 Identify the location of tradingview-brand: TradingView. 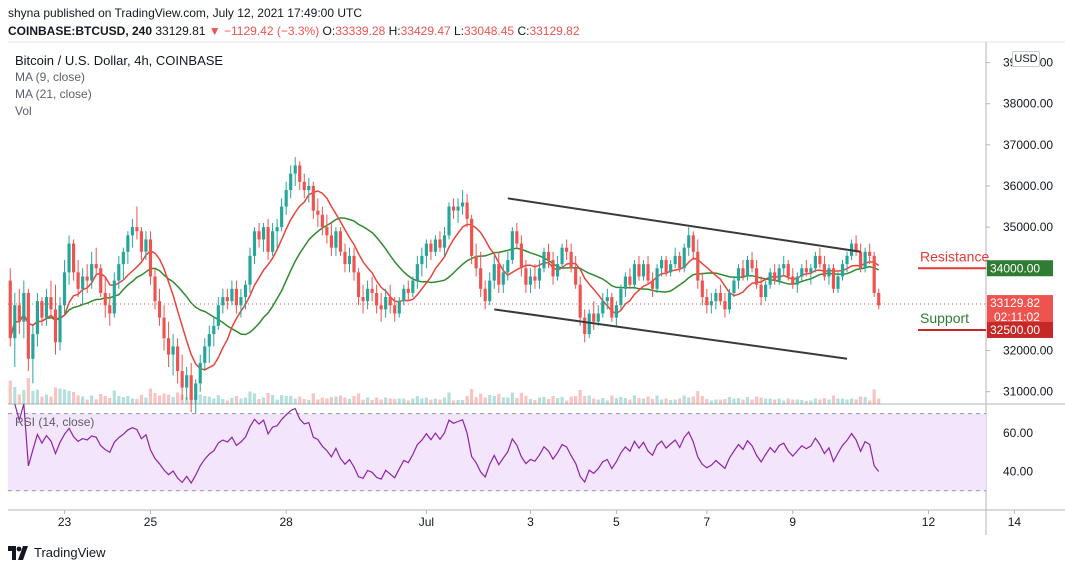
(57, 552).